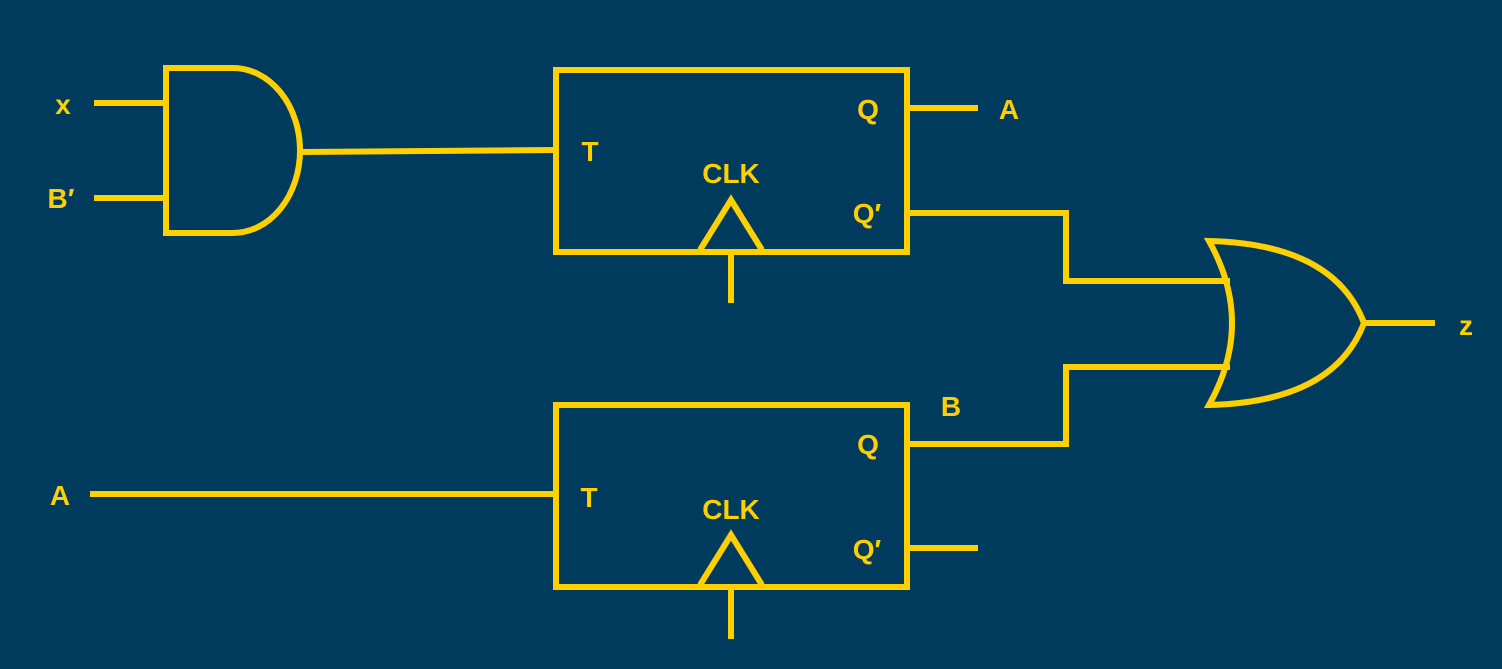  Describe the element at coordinates (1009, 109) in the screenshot. I see `output-a-label: A` at that location.